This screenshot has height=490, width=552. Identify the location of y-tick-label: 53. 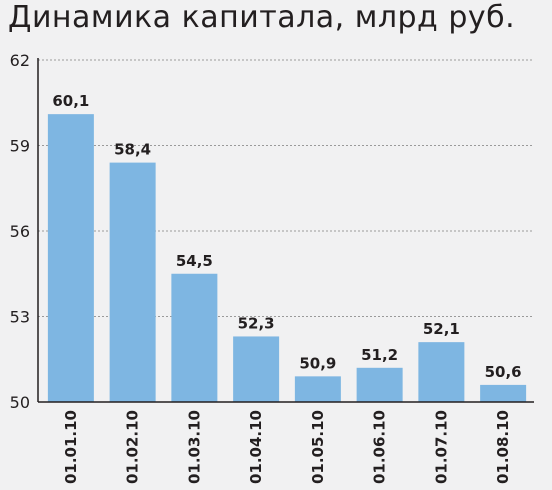
(20, 317).